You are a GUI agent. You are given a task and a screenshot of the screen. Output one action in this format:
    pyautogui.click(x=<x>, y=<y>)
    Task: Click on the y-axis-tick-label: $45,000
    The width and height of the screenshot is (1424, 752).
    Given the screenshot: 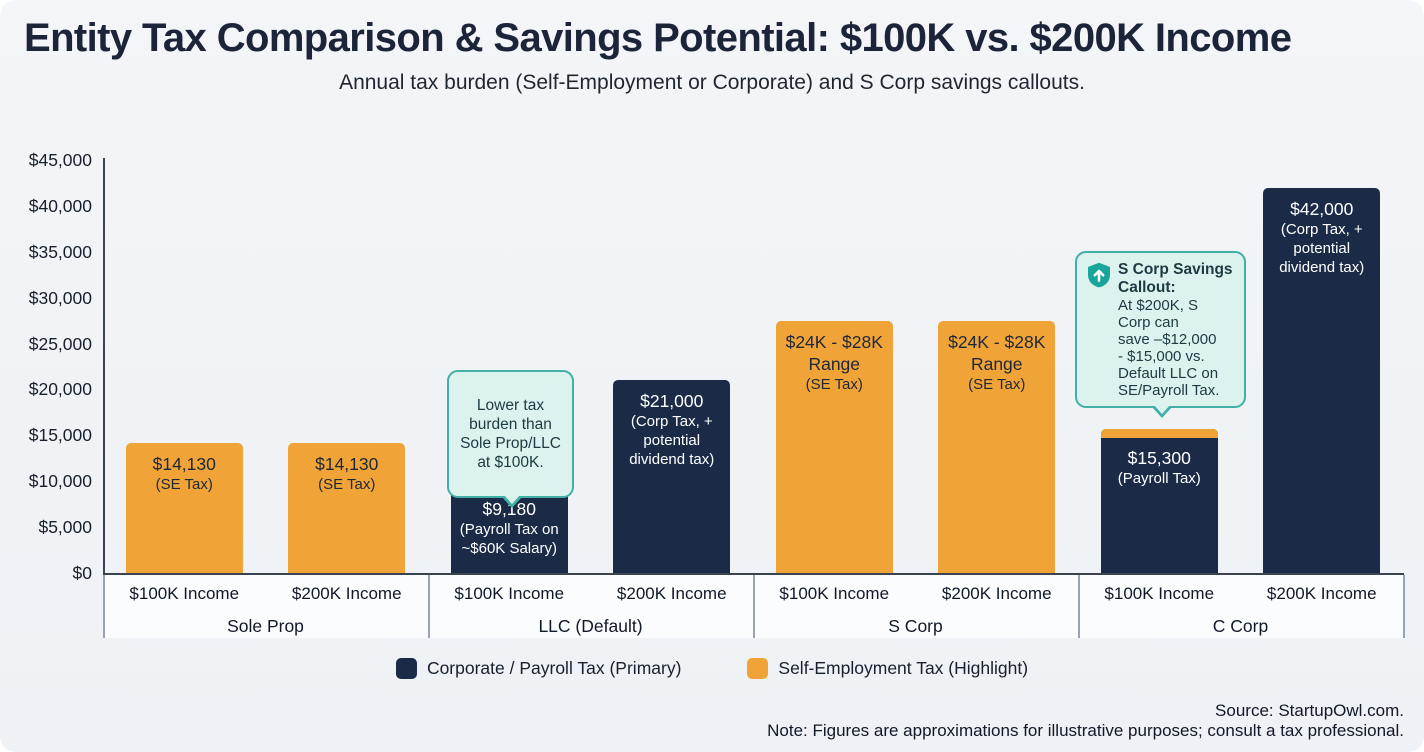 What is the action you would take?
    pyautogui.click(x=60, y=160)
    